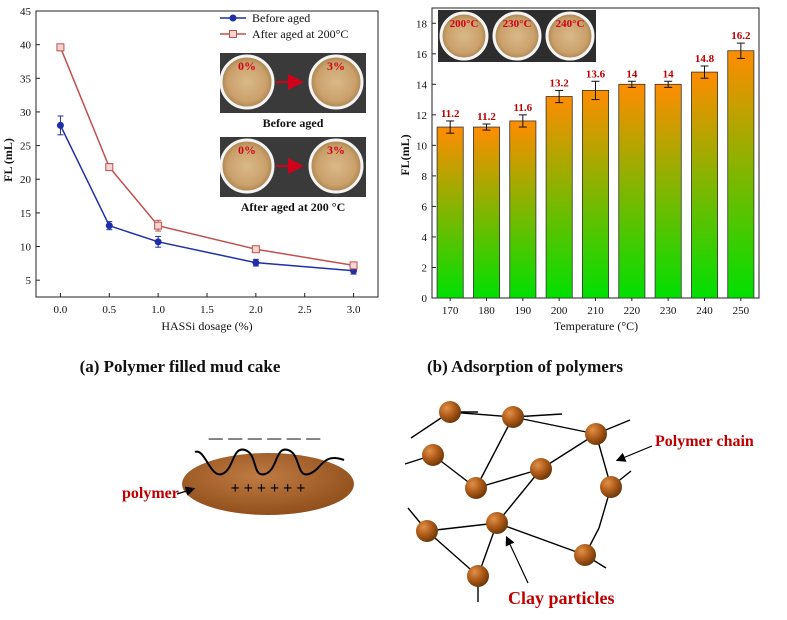 This screenshot has width=787, height=620. I want to click on y-tick-label: 25, so click(26, 147).